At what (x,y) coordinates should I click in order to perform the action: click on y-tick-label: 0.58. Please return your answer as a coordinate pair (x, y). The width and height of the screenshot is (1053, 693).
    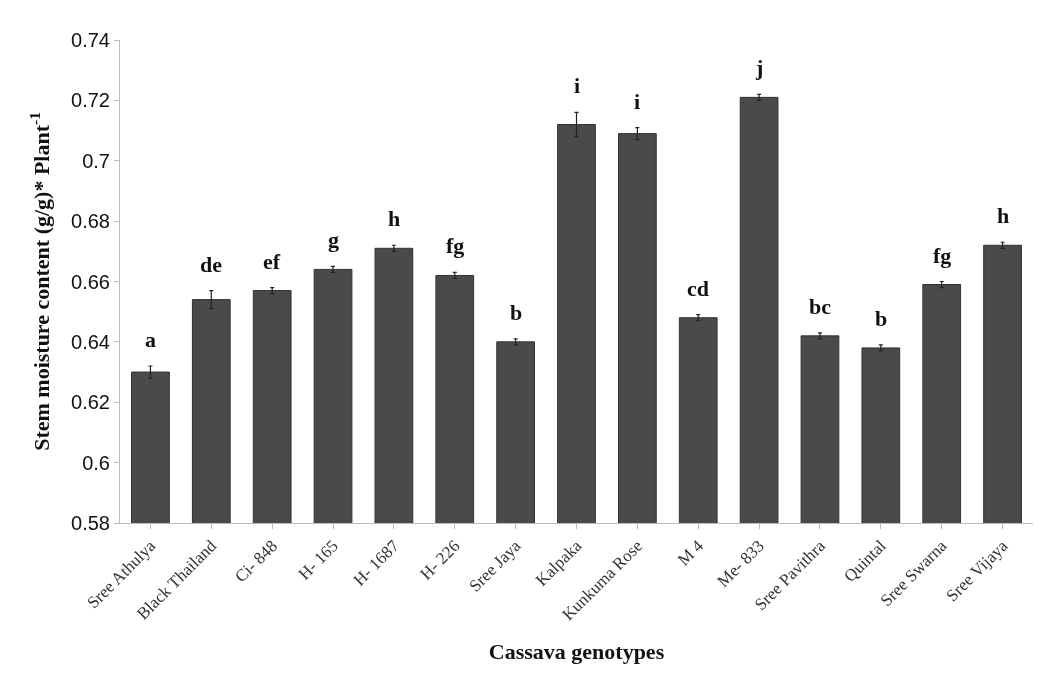
    Looking at the image, I should click on (90, 523).